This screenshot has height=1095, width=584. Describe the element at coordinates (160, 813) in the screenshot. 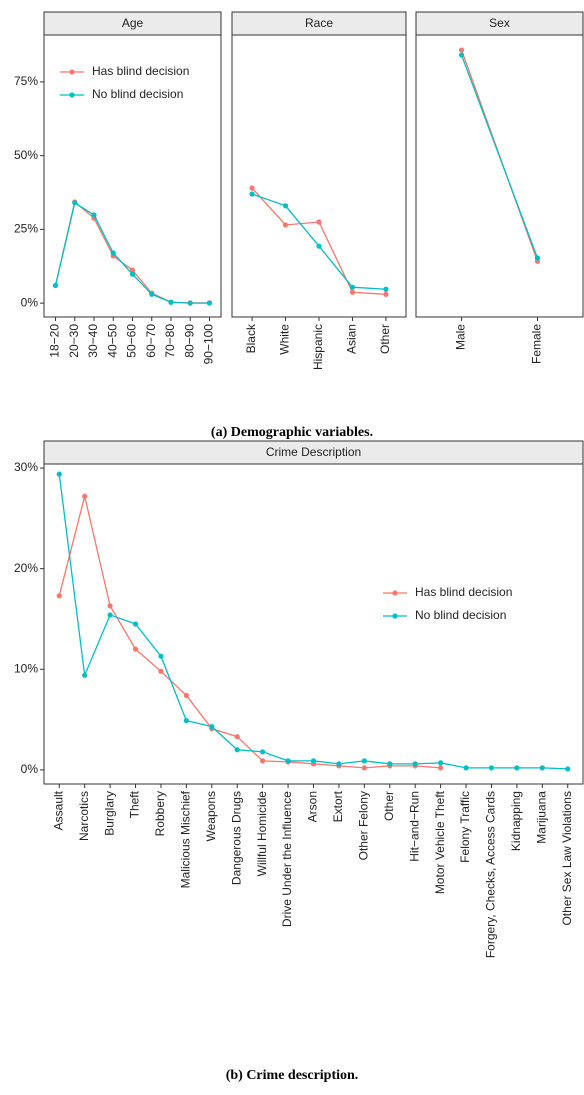

I see `x-tick-label: Robbery` at that location.